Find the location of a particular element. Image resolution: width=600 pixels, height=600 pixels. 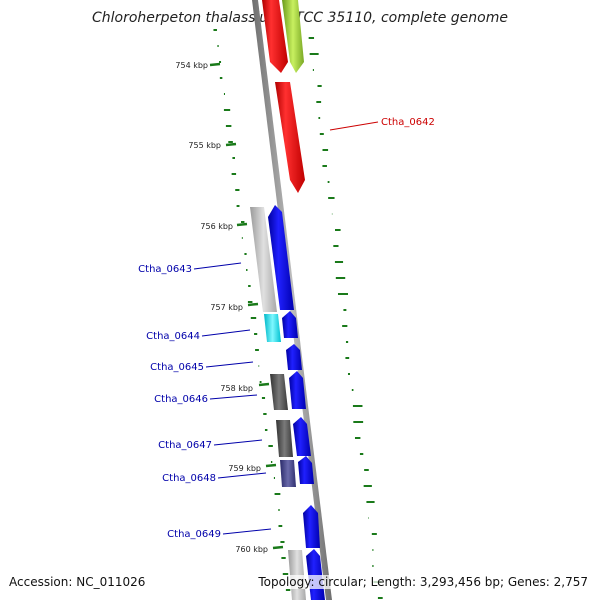

tick-label: 756 kbp is located at coordinates (216, 226).